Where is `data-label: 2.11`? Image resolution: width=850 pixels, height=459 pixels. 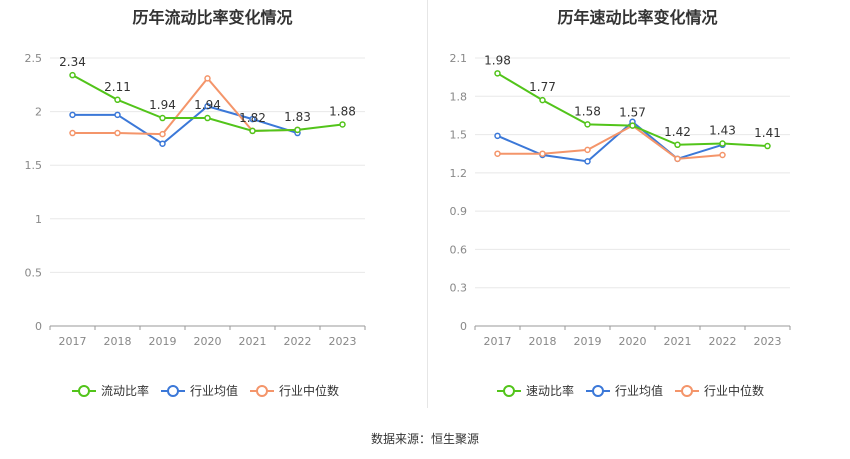 data-label: 2.11 is located at coordinates (117, 87).